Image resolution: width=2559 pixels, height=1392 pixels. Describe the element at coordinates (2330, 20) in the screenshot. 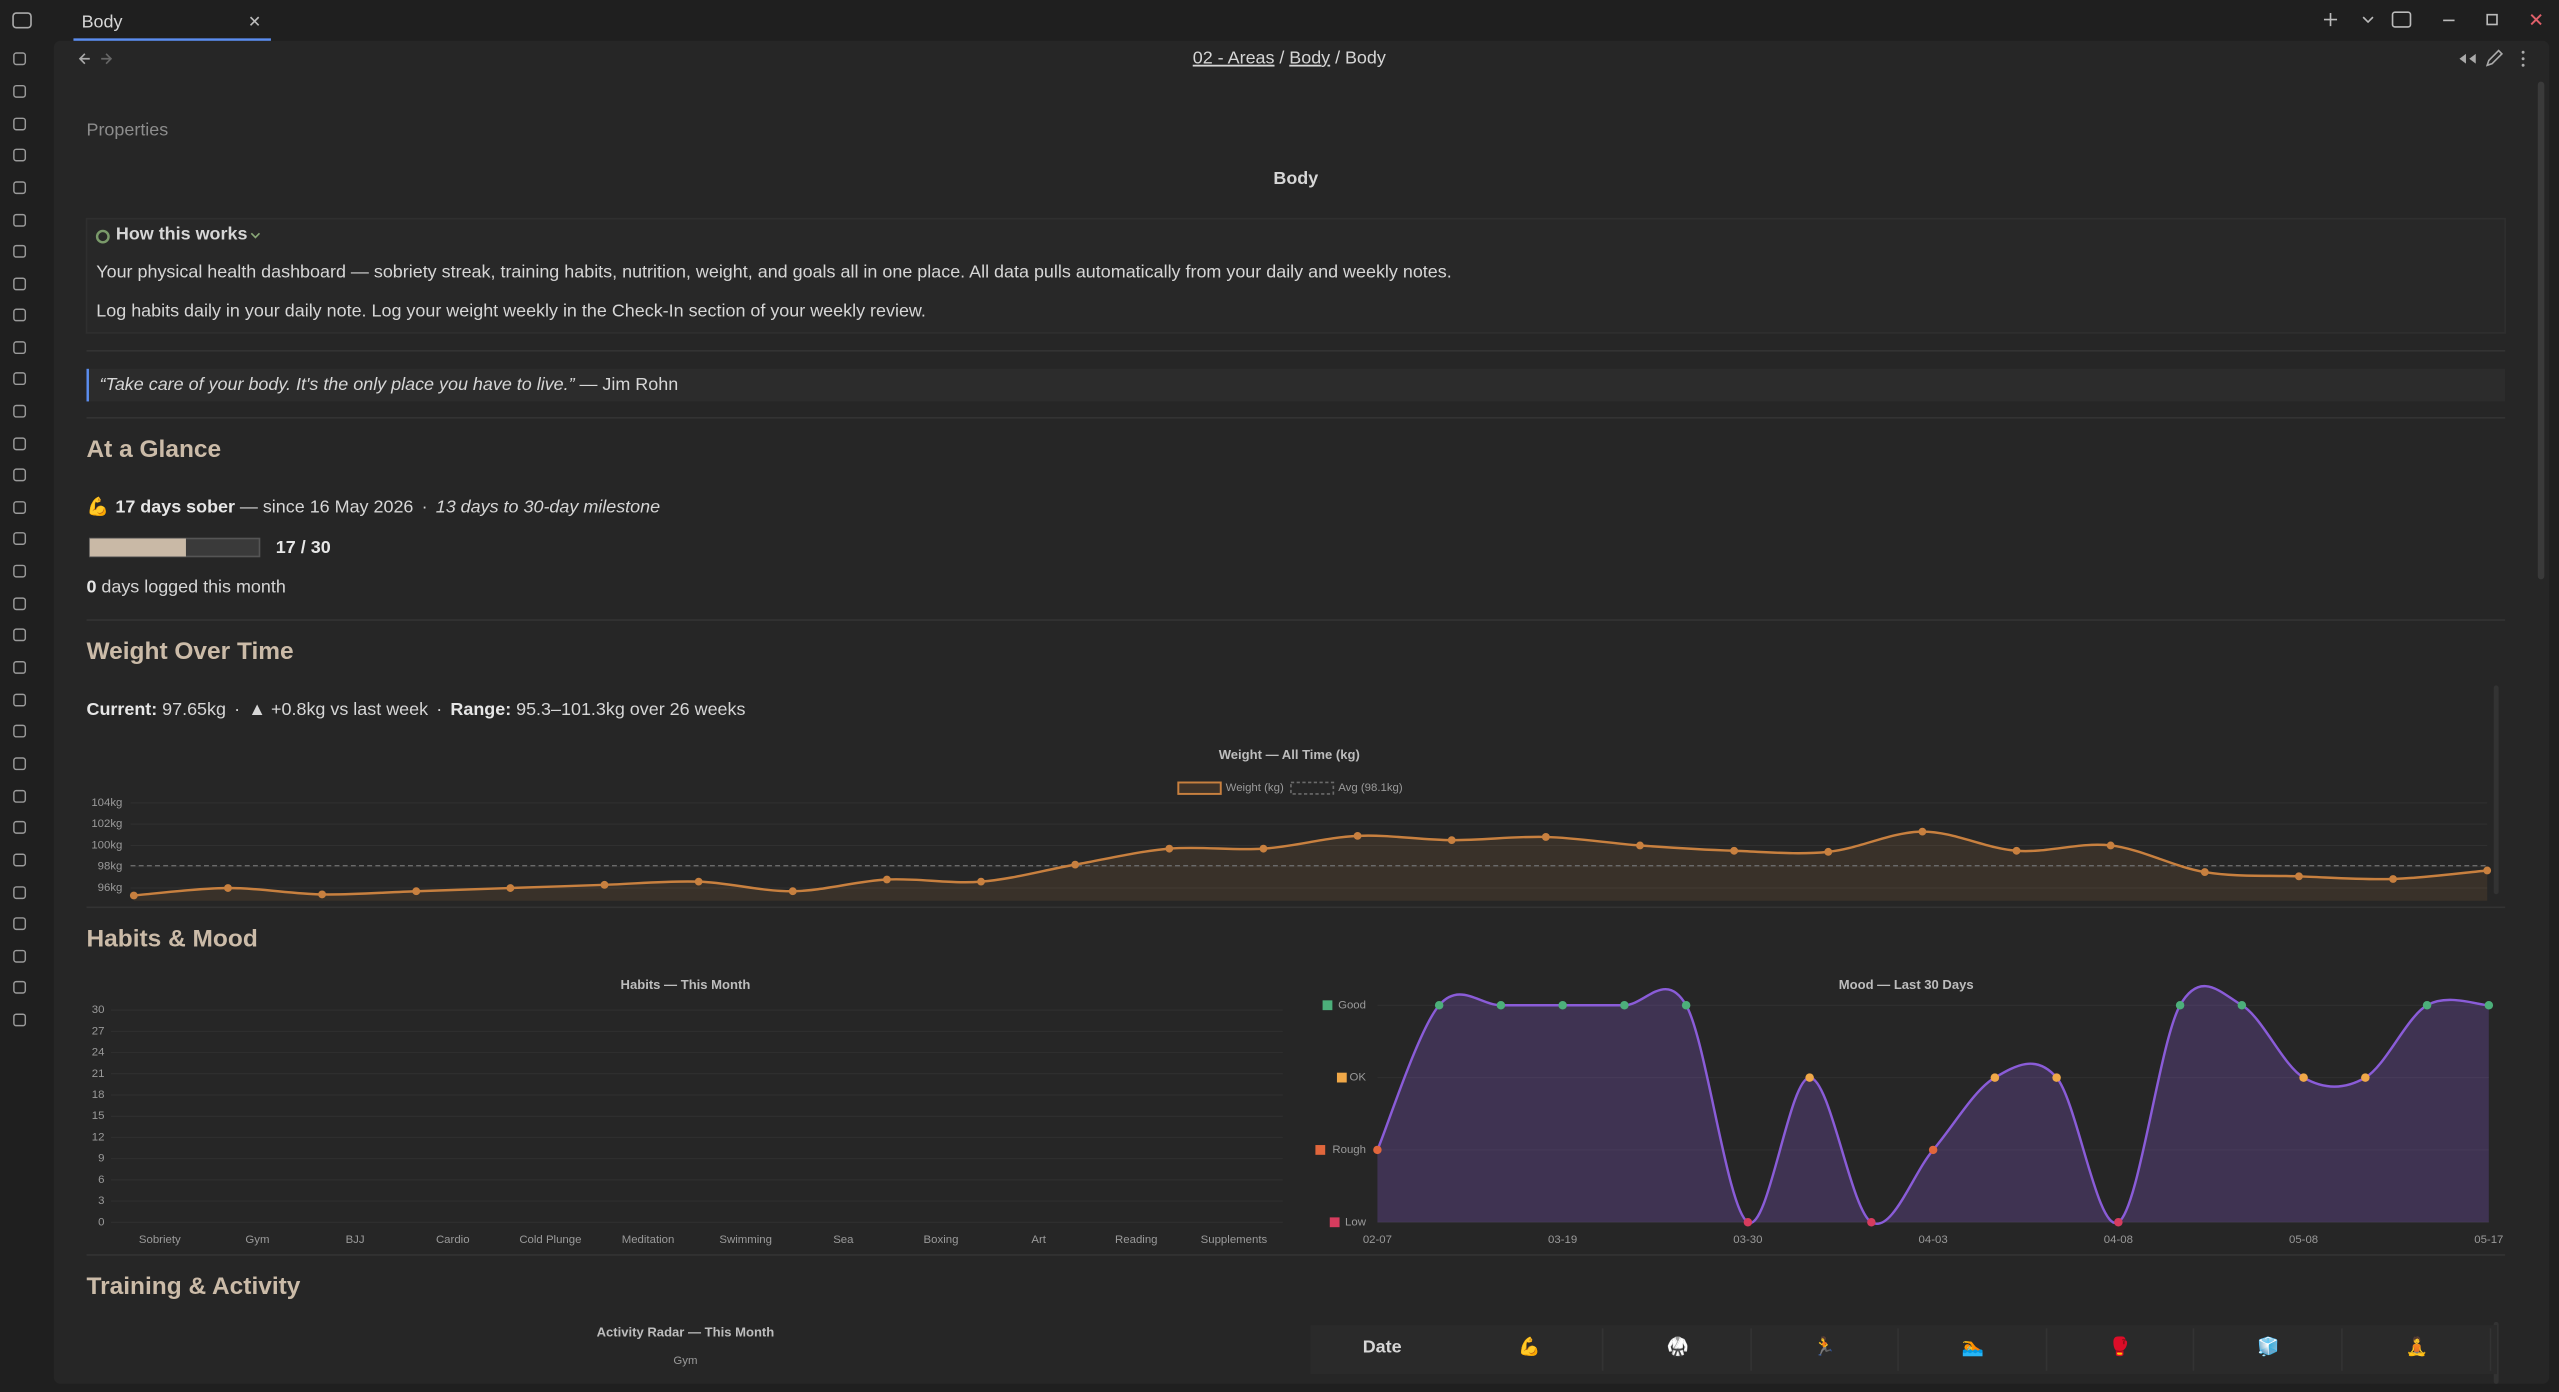

I see `new-tab` at that location.